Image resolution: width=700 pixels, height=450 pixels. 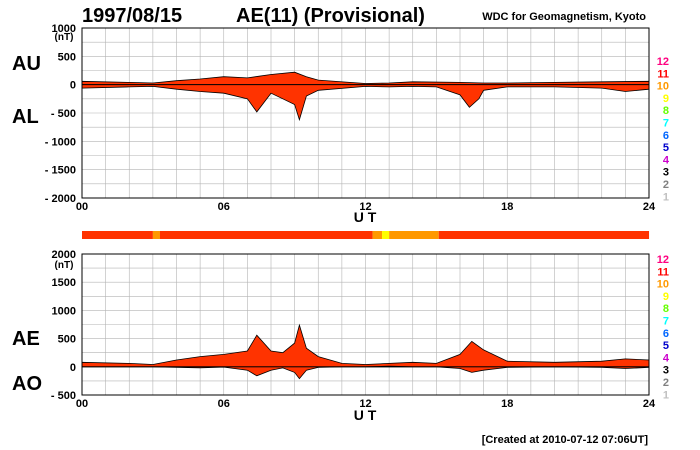 What do you see at coordinates (63, 325) in the screenshot?
I see `bottom-y-tick-labels: 2000 1500 1000 500 0 - 500` at bounding box center [63, 325].